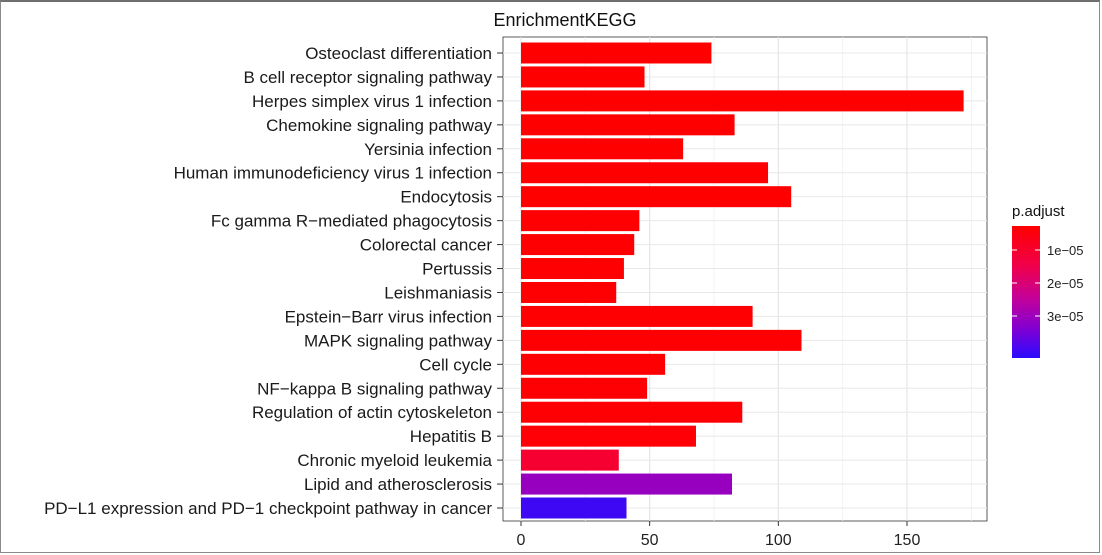 This screenshot has width=1102, height=555. Describe the element at coordinates (521, 540) in the screenshot. I see `x-tick-label: 0` at that location.